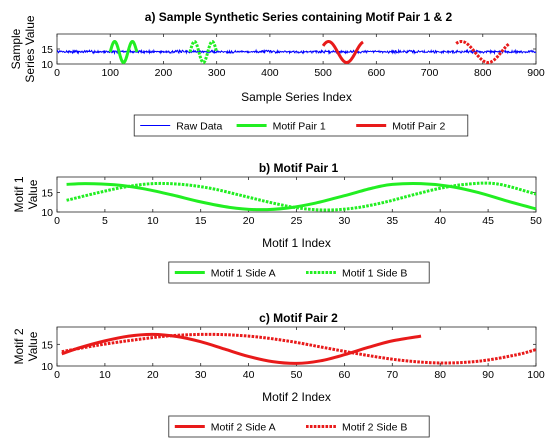  What do you see at coordinates (19, 194) in the screenshot?
I see `y-axis-label: Motif 1` at bounding box center [19, 194].